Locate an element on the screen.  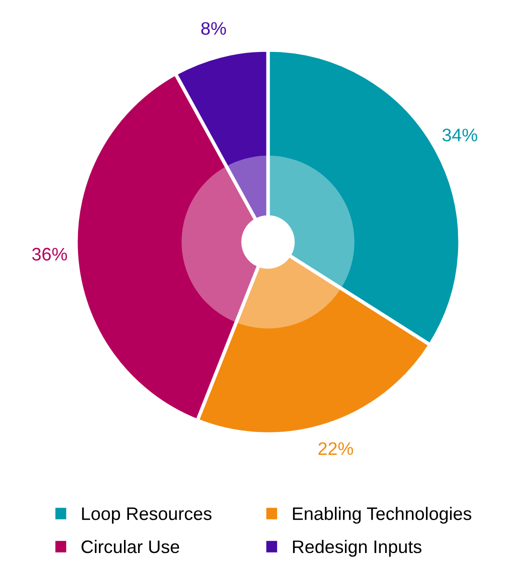
legend-label: Redesign Inputs is located at coordinates (357, 548).